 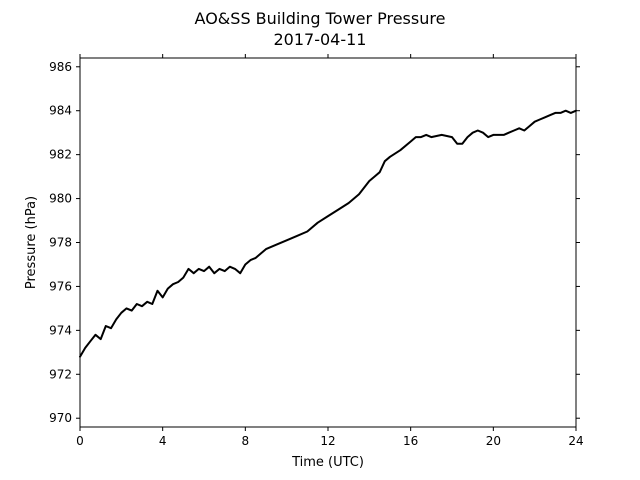 What do you see at coordinates (31, 242) in the screenshot?
I see `y-axis-label: Pressure (hPa)` at bounding box center [31, 242].